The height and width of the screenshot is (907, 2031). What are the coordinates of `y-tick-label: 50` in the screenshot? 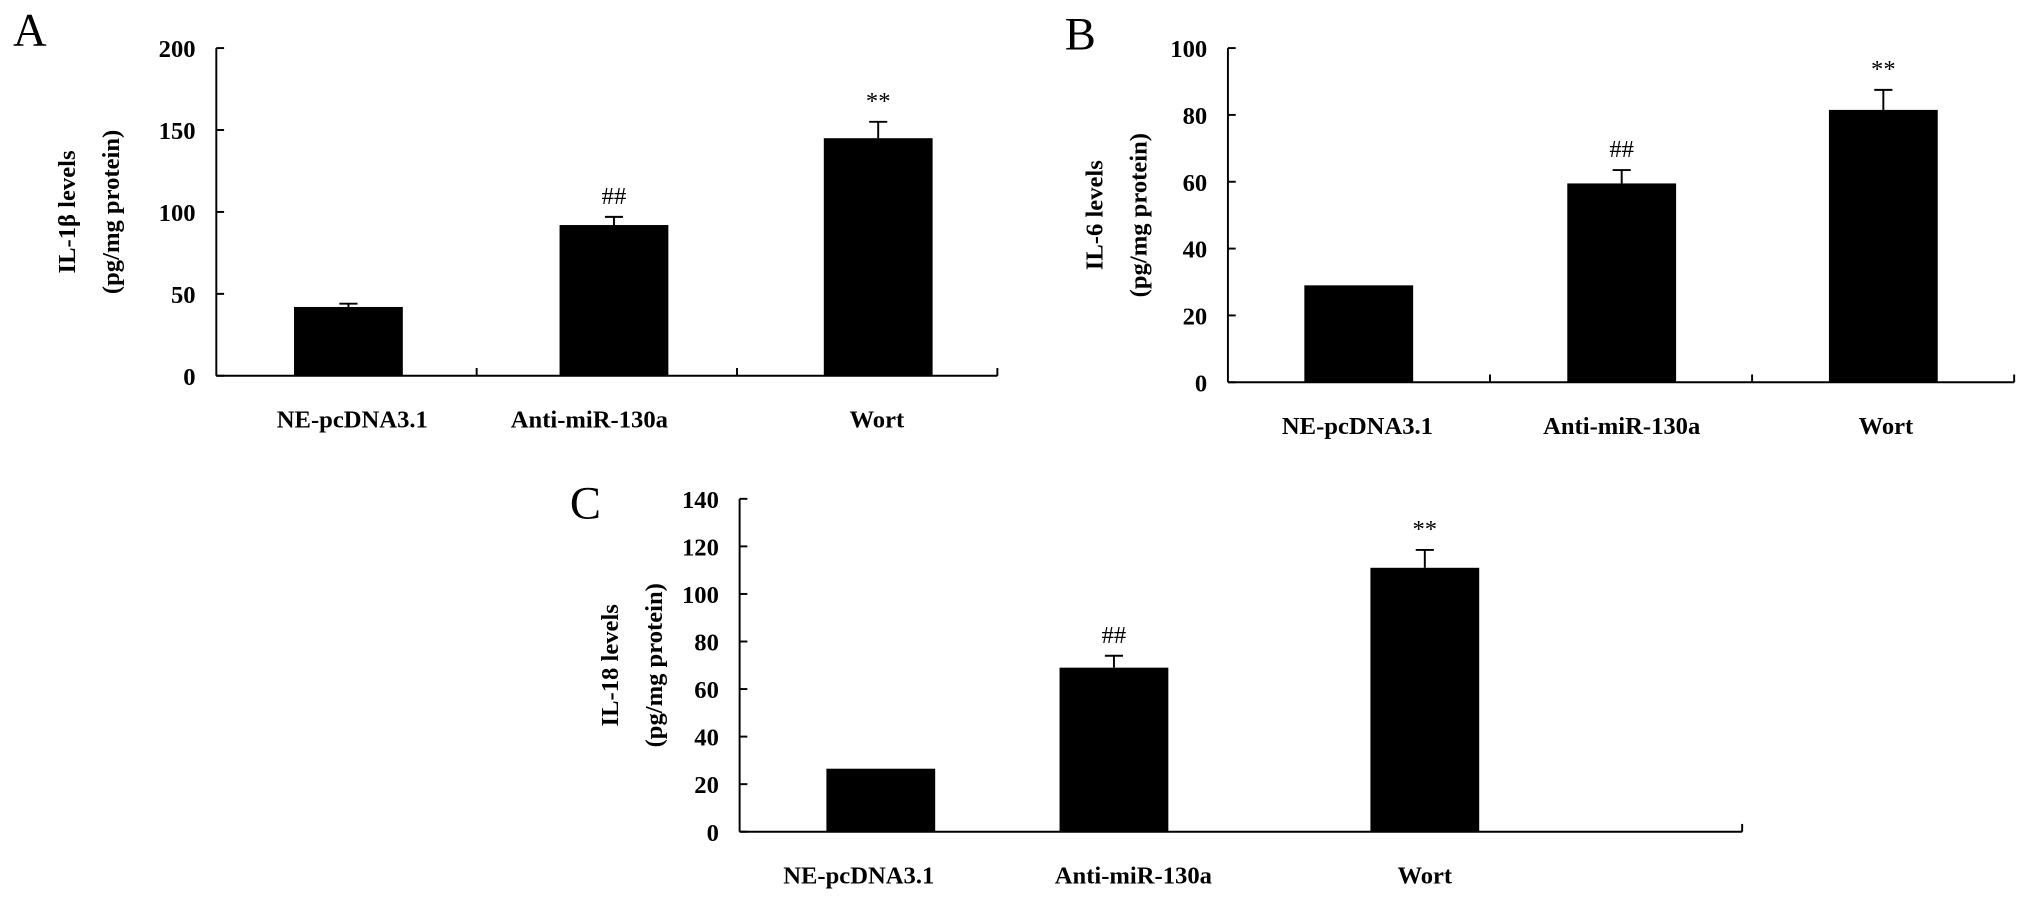 It's located at (183, 295).